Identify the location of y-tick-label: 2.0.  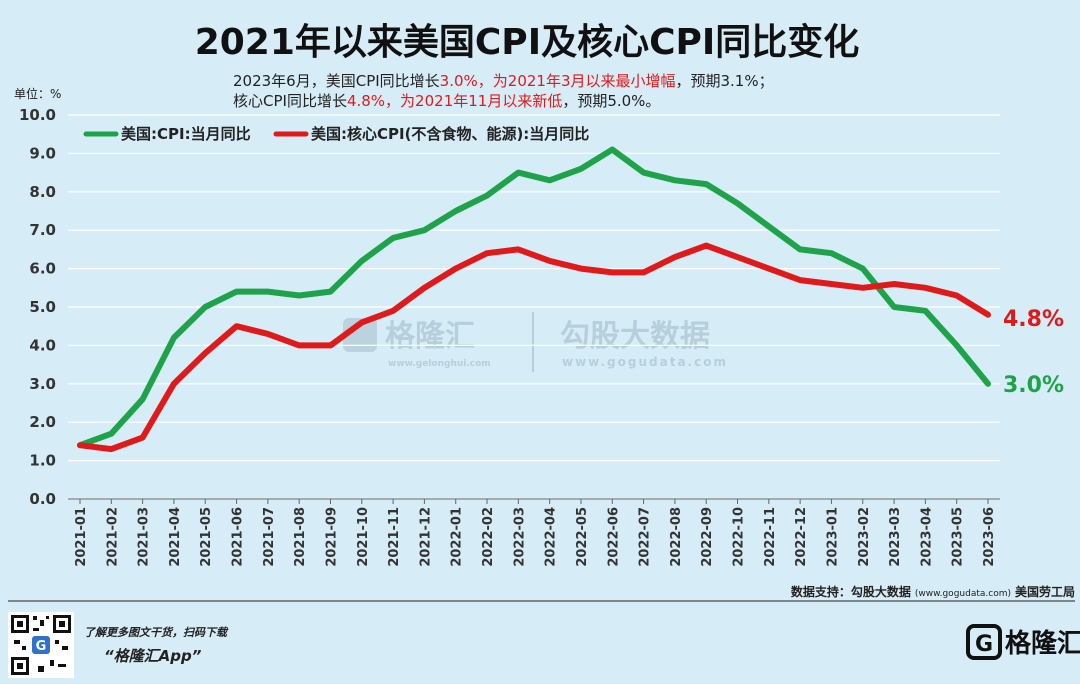
(42, 422).